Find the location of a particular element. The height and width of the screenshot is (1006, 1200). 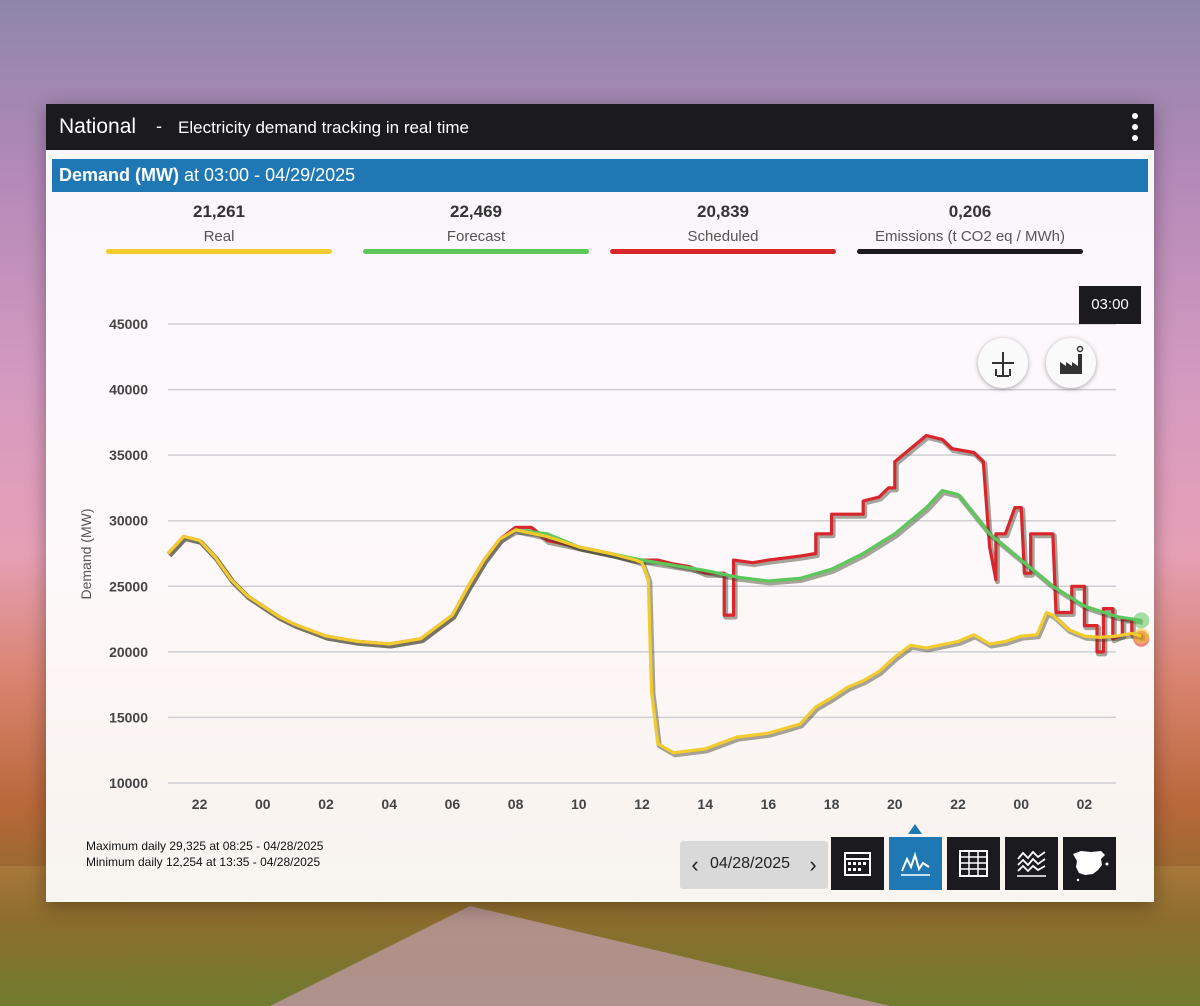

region-title: National is located at coordinates (98, 126).